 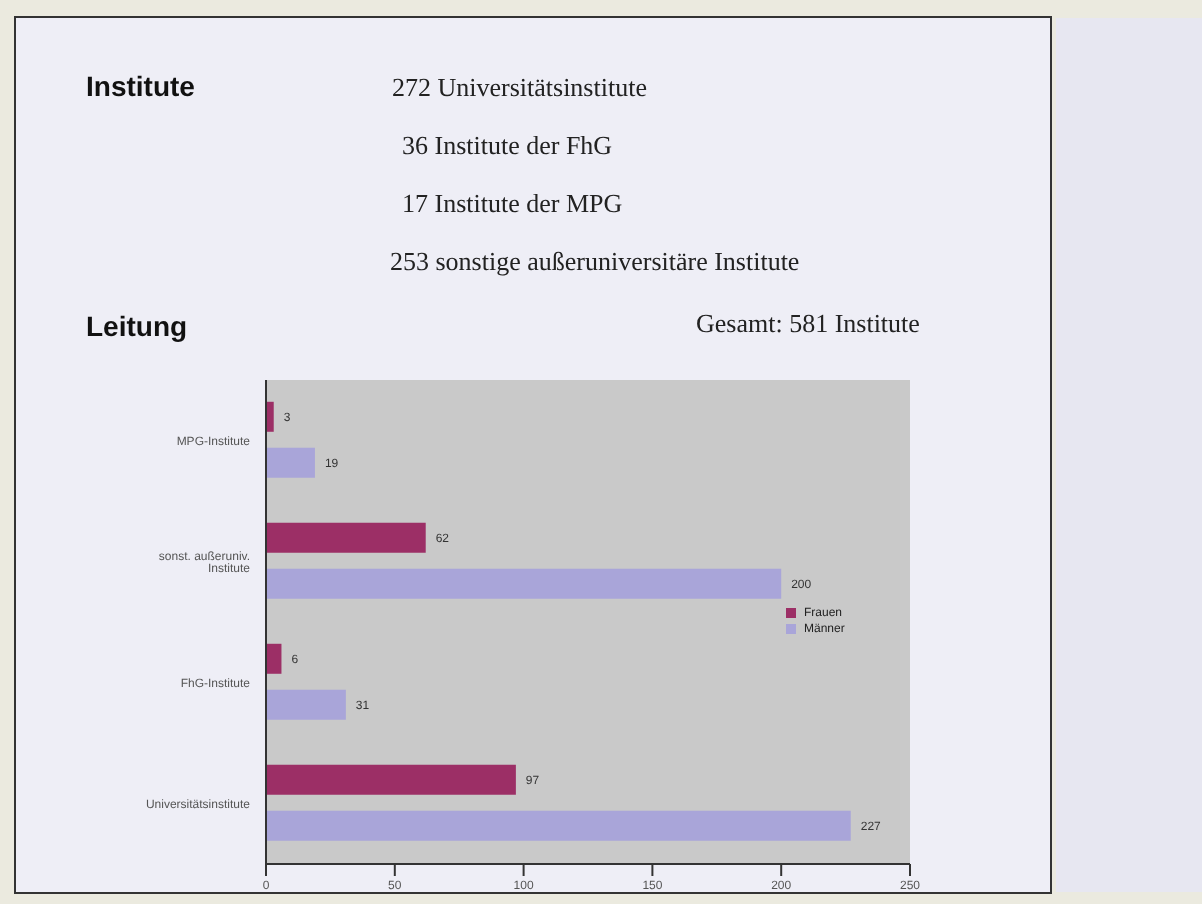 What do you see at coordinates (507, 145) in the screenshot?
I see `text: 36 Institute der FhG` at bounding box center [507, 145].